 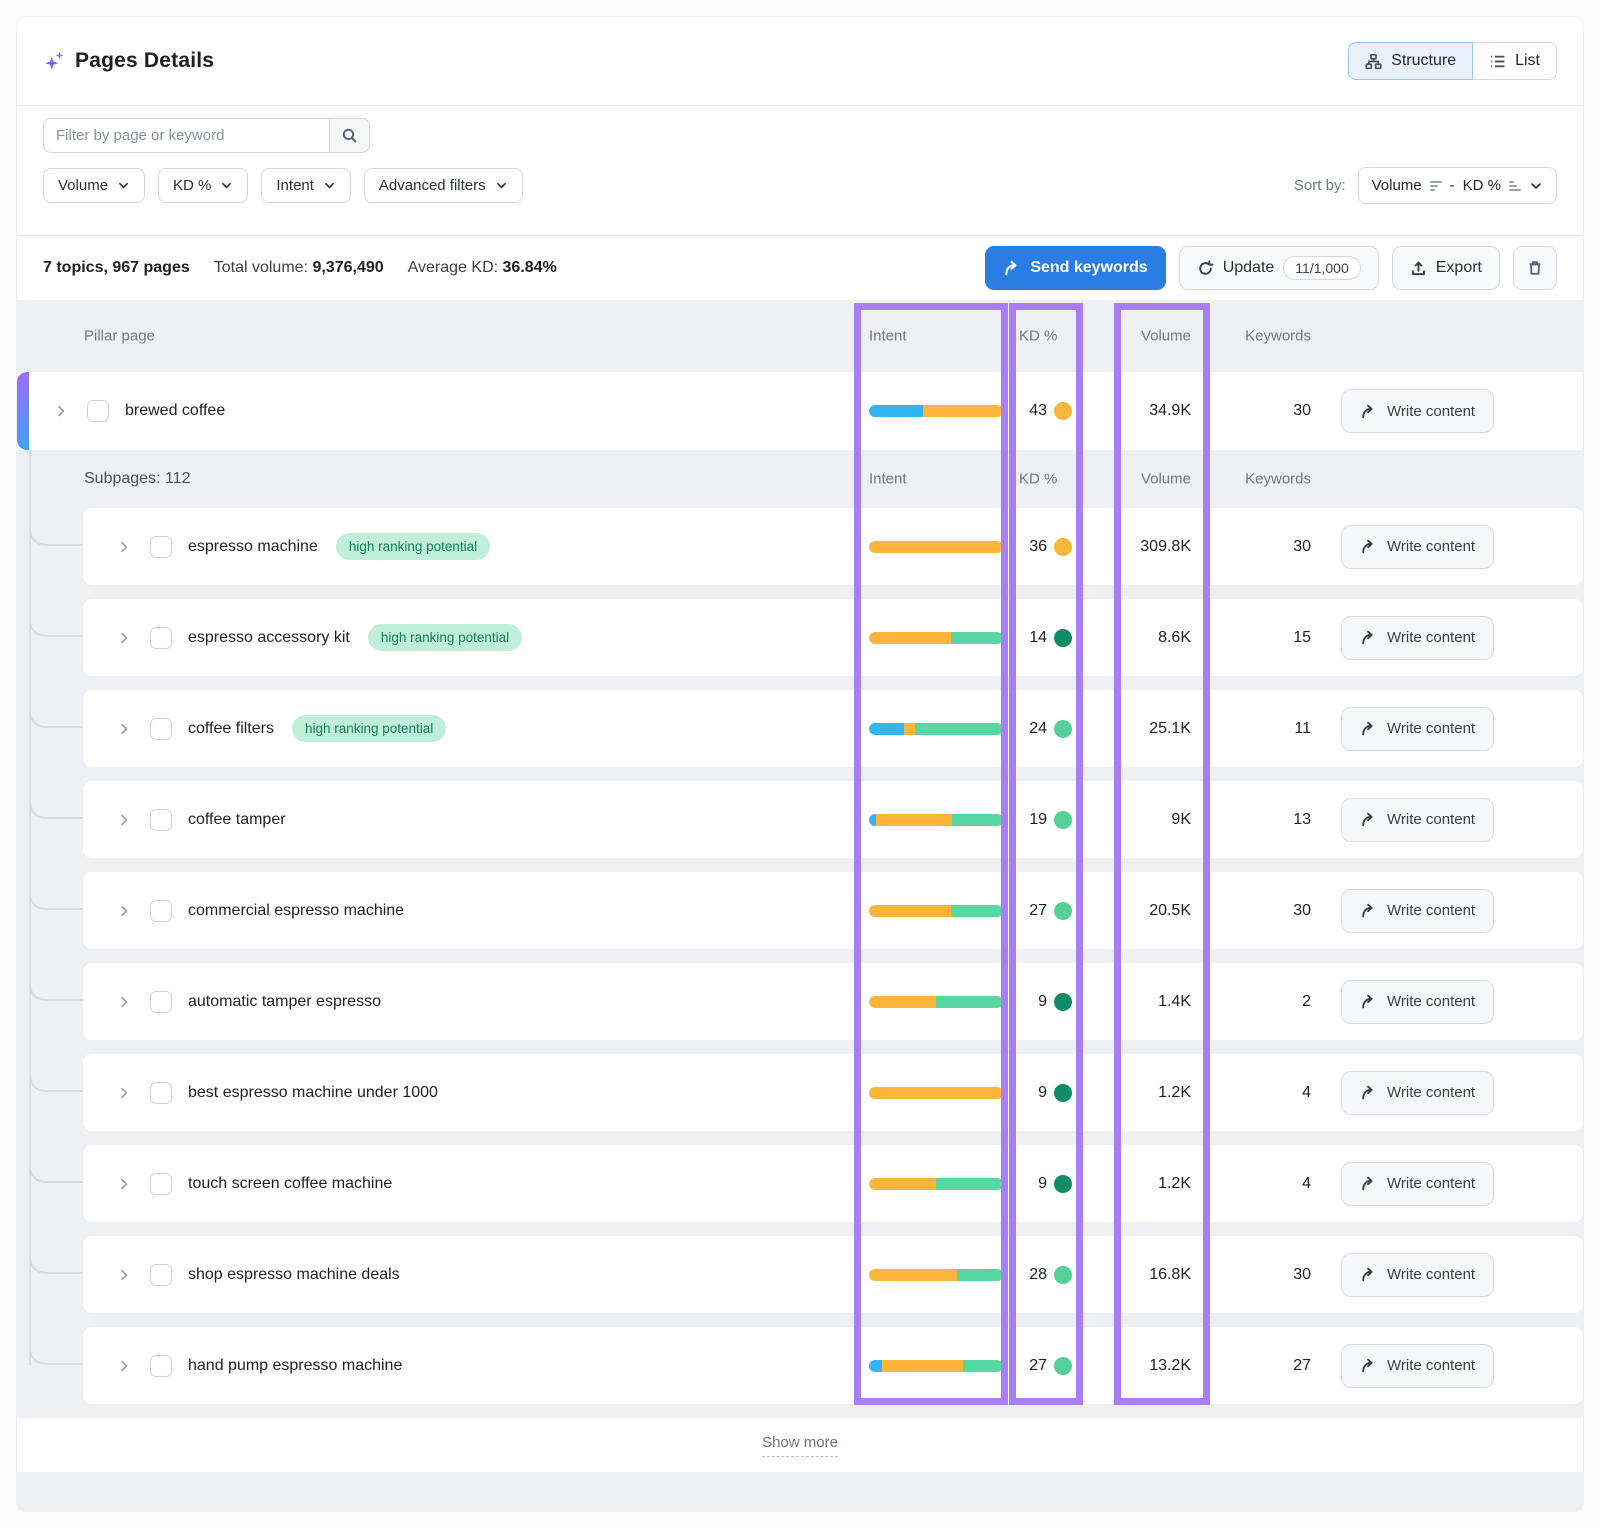 I want to click on volume-value: 25.1K, so click(x=1170, y=728).